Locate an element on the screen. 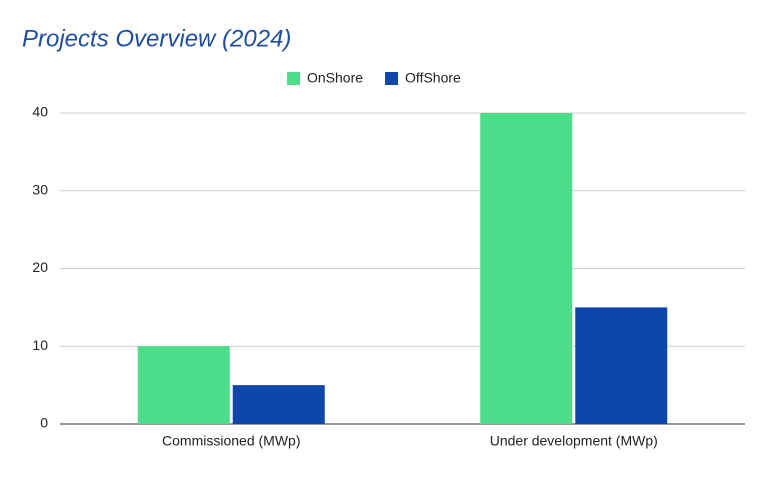 This screenshot has width=768, height=479. y-tick-label: 40 is located at coordinates (40, 112).